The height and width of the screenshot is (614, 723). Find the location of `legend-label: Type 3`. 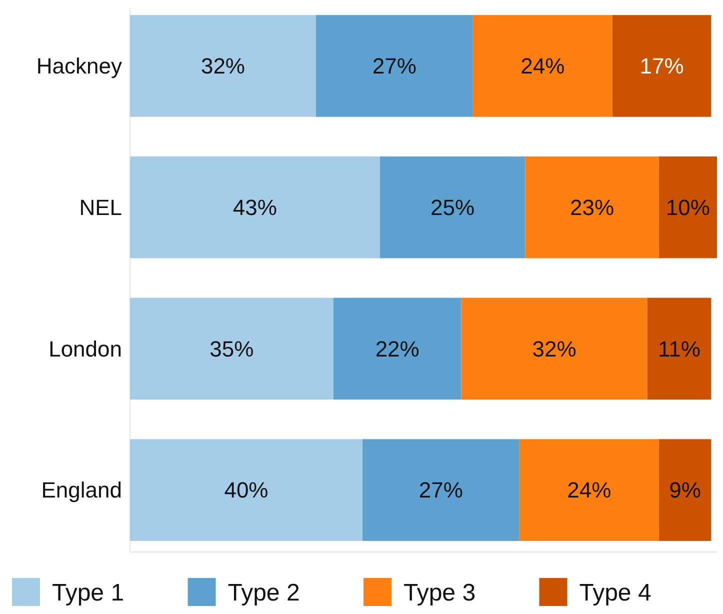

legend-label: Type 3 is located at coordinates (440, 592).